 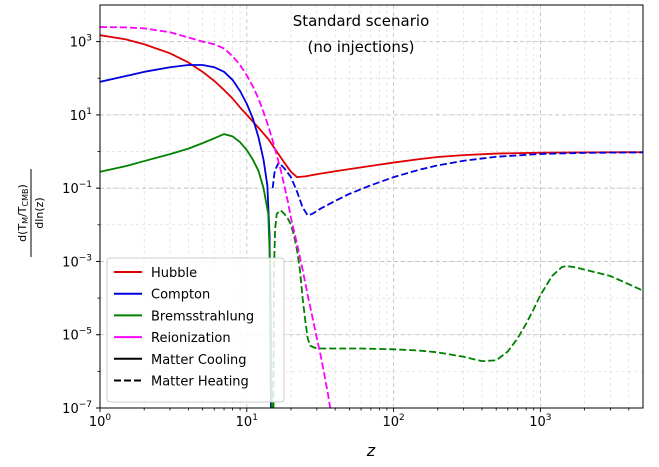 What do you see at coordinates (25, 220) in the screenshot?
I see `y-label-sub1: M` at bounding box center [25, 220].